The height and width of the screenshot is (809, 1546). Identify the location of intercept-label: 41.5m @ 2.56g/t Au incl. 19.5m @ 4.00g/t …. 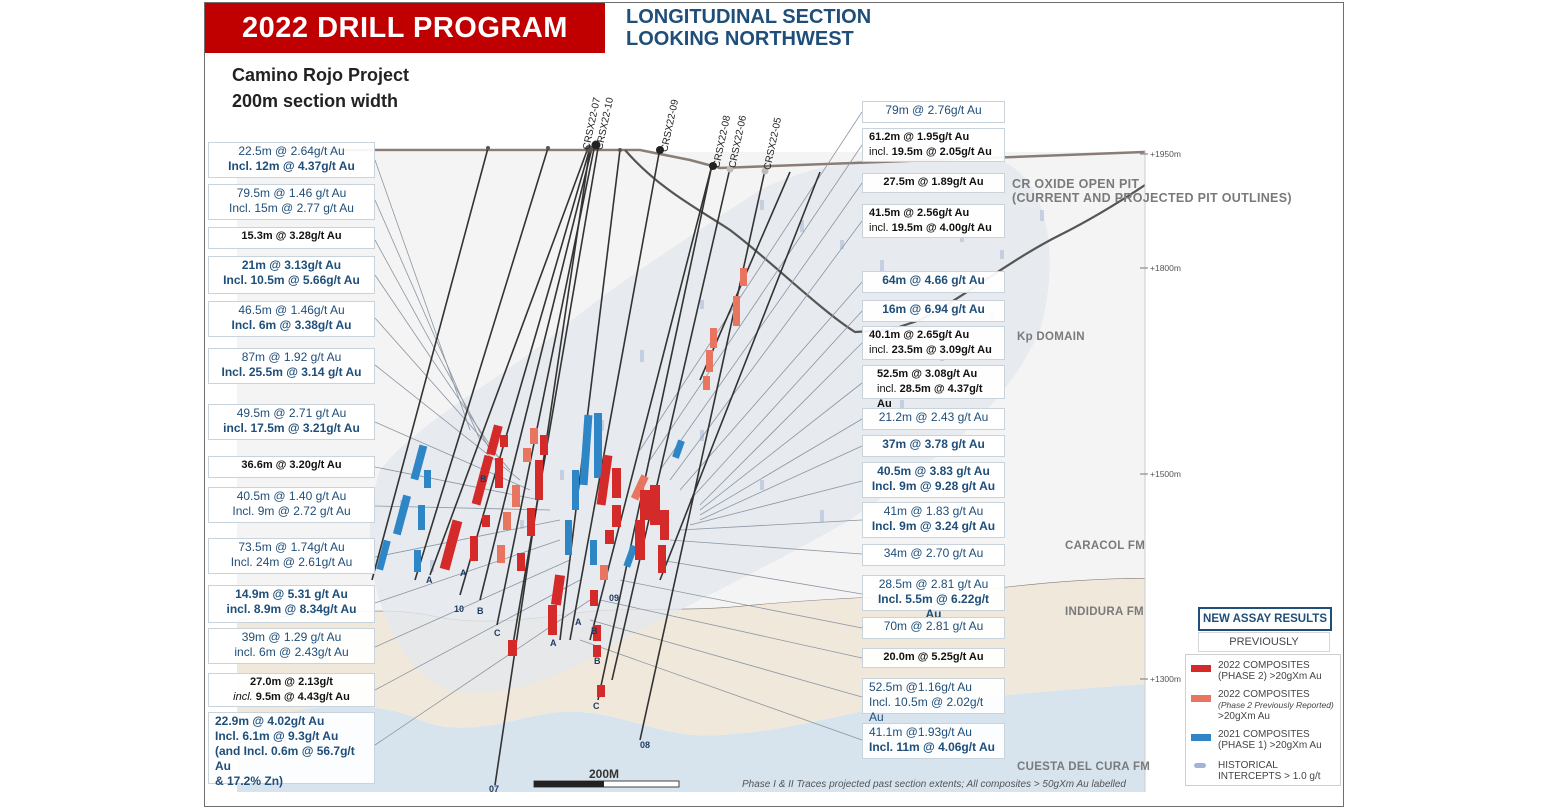
(933, 221).